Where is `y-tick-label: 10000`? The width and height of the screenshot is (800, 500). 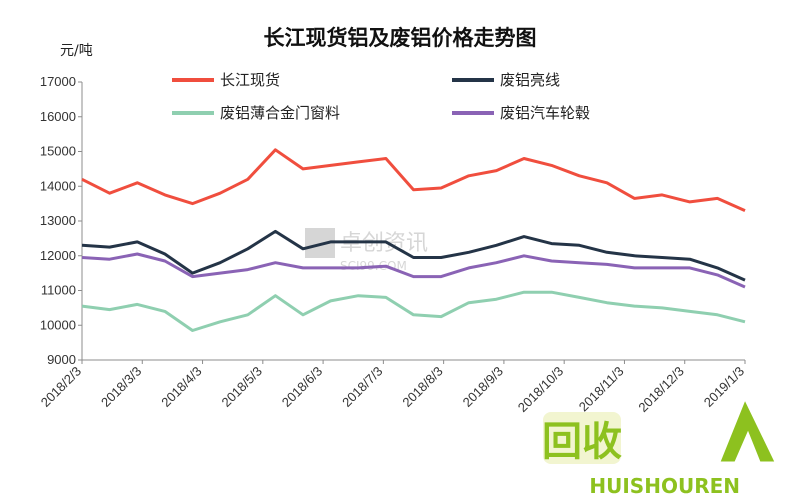 y-tick-label: 10000 is located at coordinates (58, 324).